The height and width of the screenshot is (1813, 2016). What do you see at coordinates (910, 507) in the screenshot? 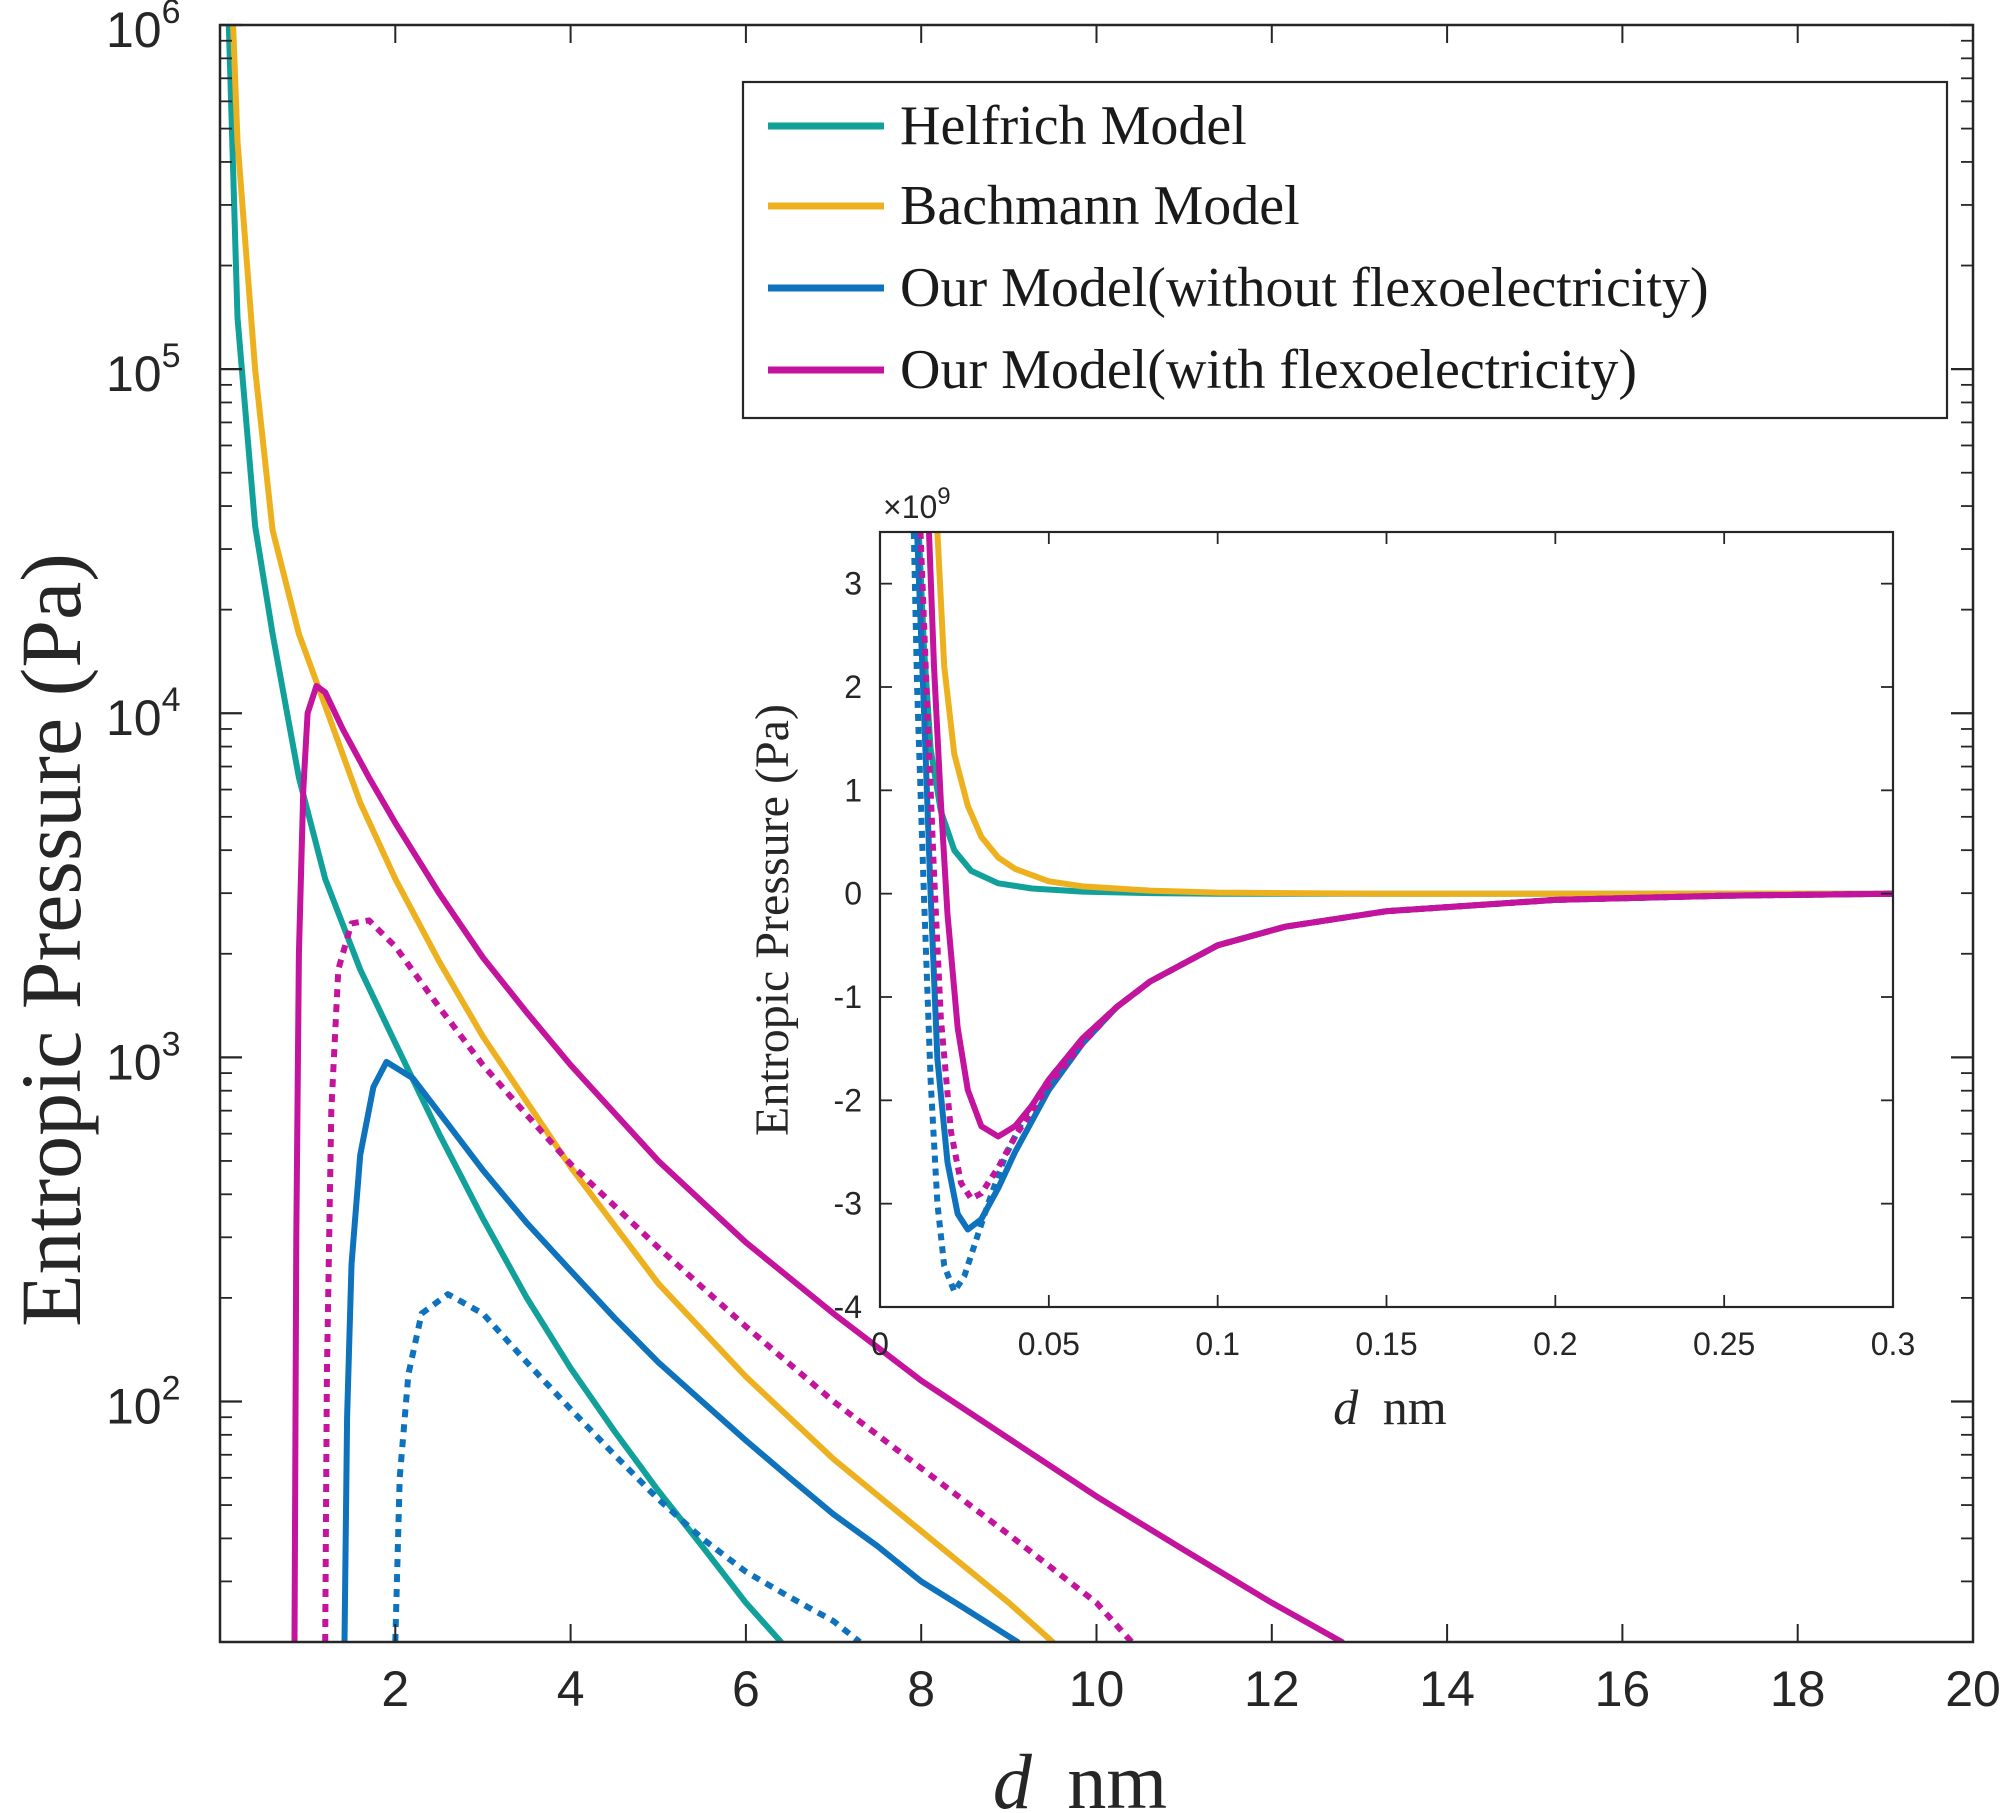
I see `inset-multiplier-base: ×10` at bounding box center [910, 507].